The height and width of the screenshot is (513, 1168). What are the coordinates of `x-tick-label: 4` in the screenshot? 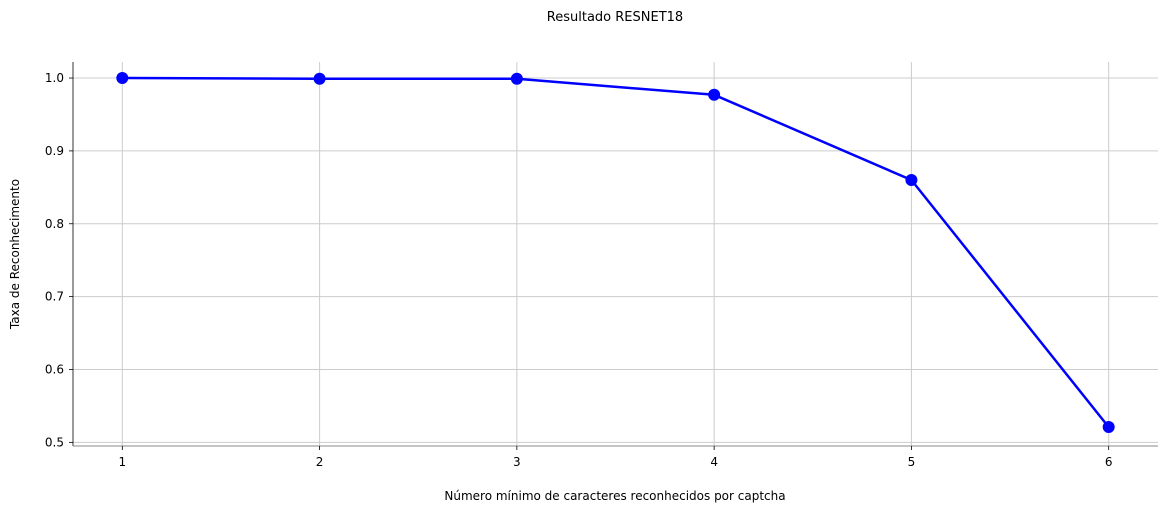 It's located at (714, 462).